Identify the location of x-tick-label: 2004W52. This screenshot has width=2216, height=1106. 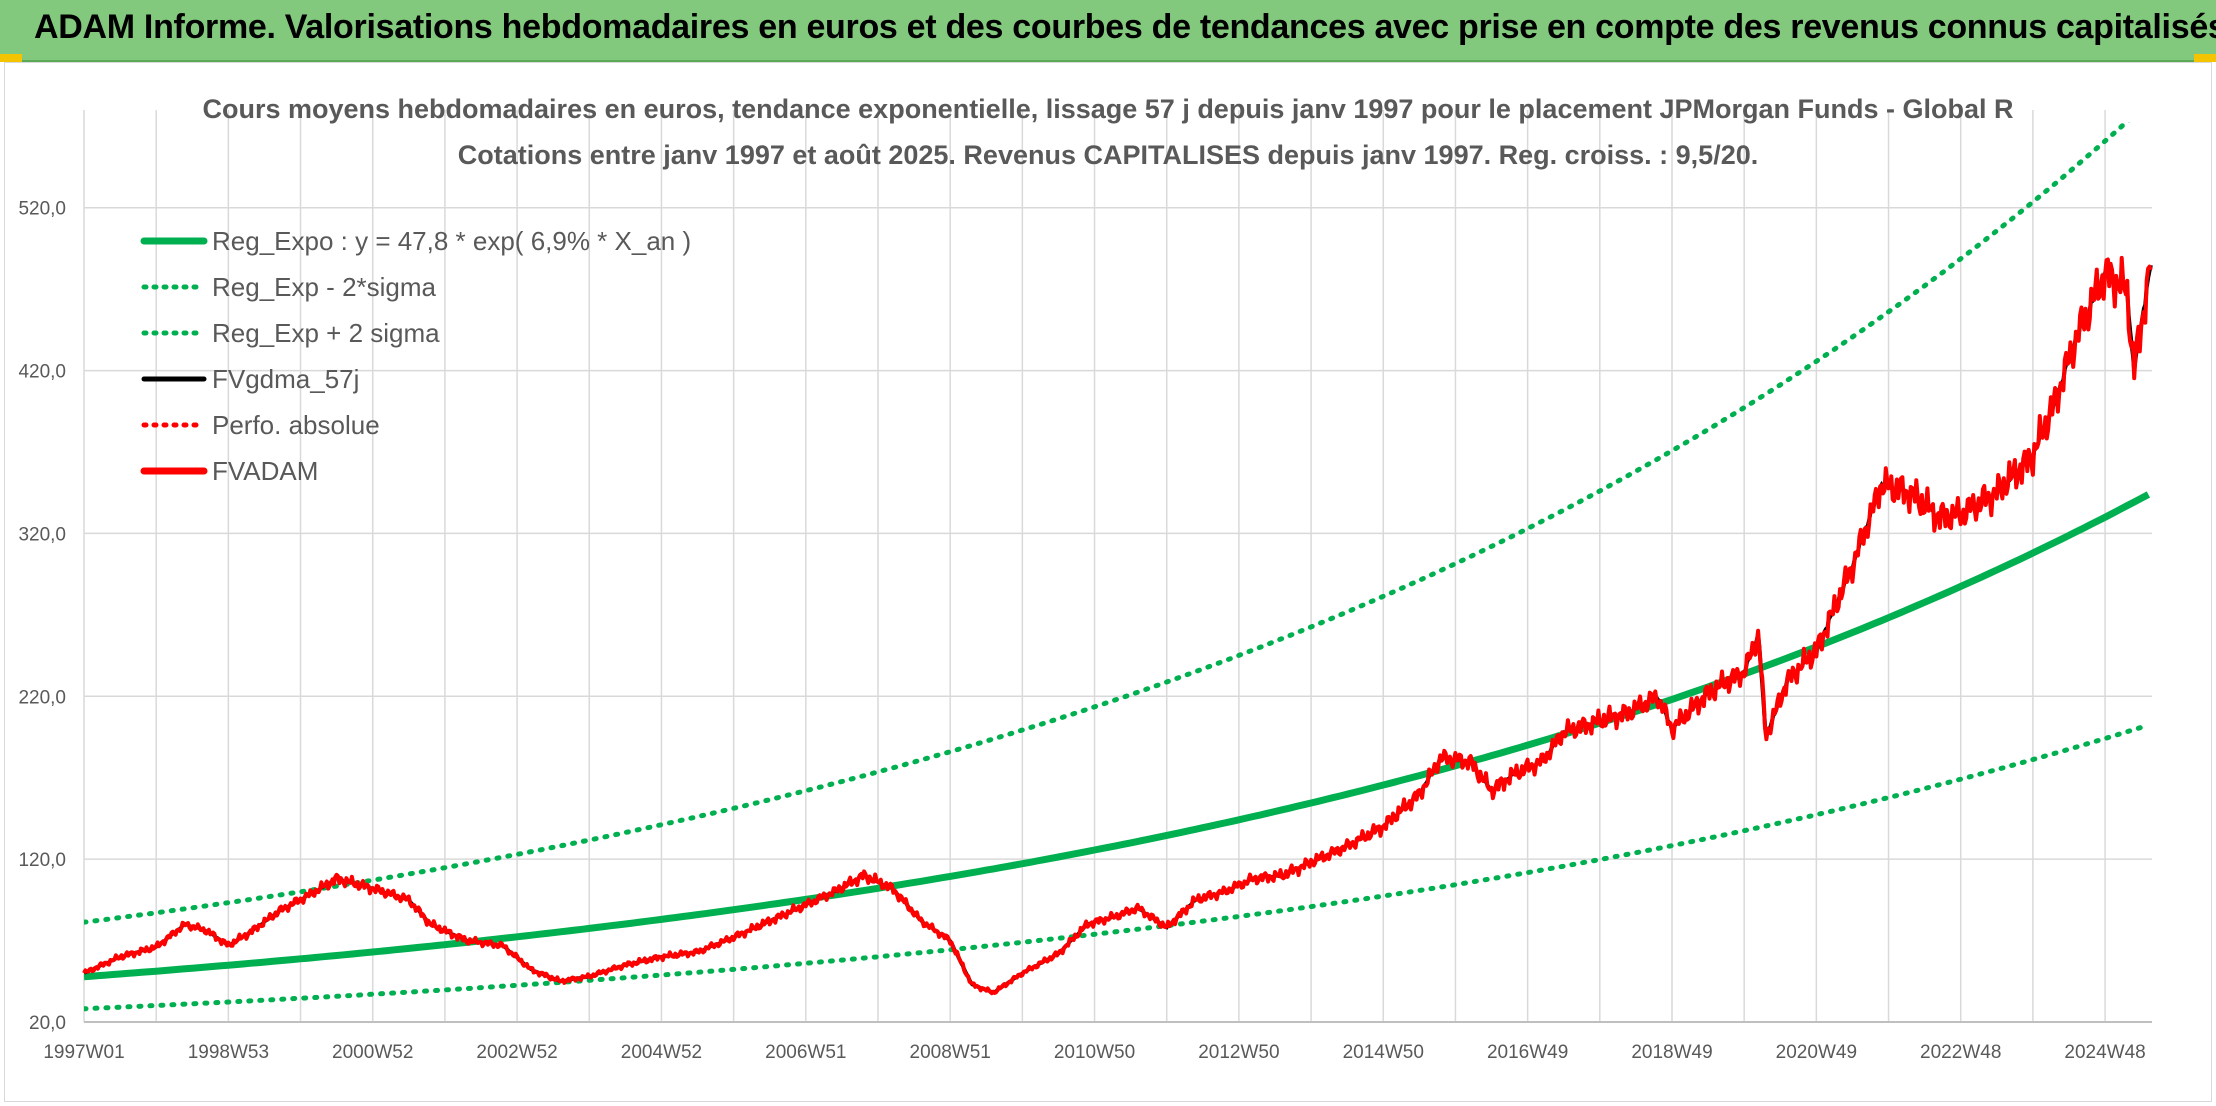
(661, 1052).